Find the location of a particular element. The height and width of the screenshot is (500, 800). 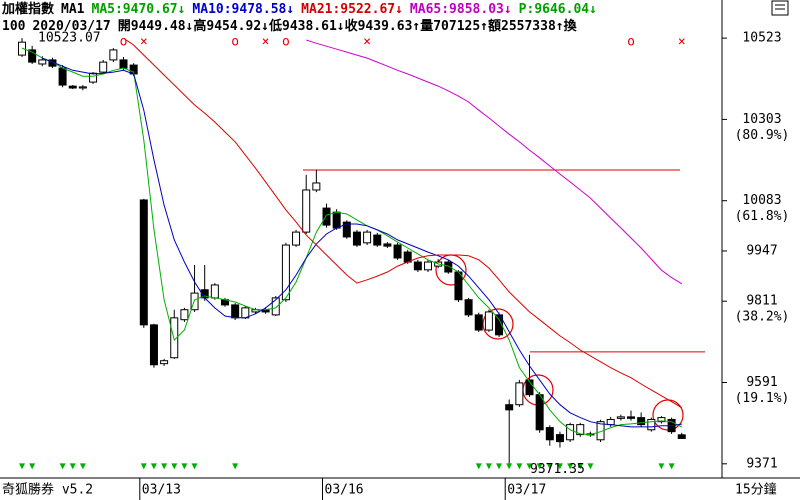

x-tick-label: 03/17 is located at coordinates (526, 490).